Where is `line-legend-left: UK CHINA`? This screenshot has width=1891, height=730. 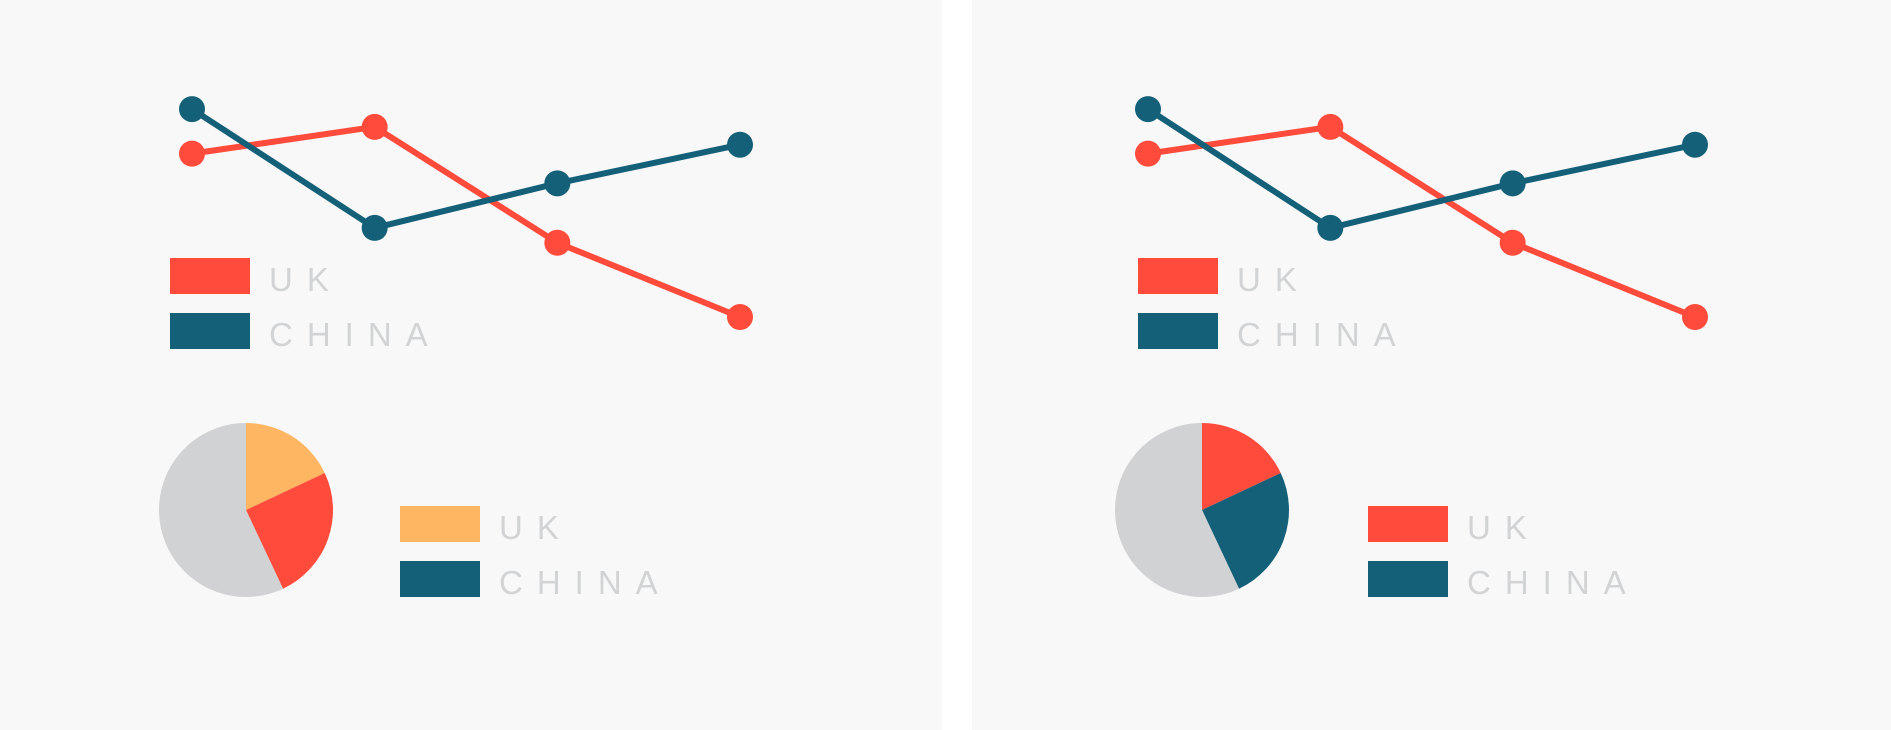 line-legend-left: UK CHINA is located at coordinates (306, 305).